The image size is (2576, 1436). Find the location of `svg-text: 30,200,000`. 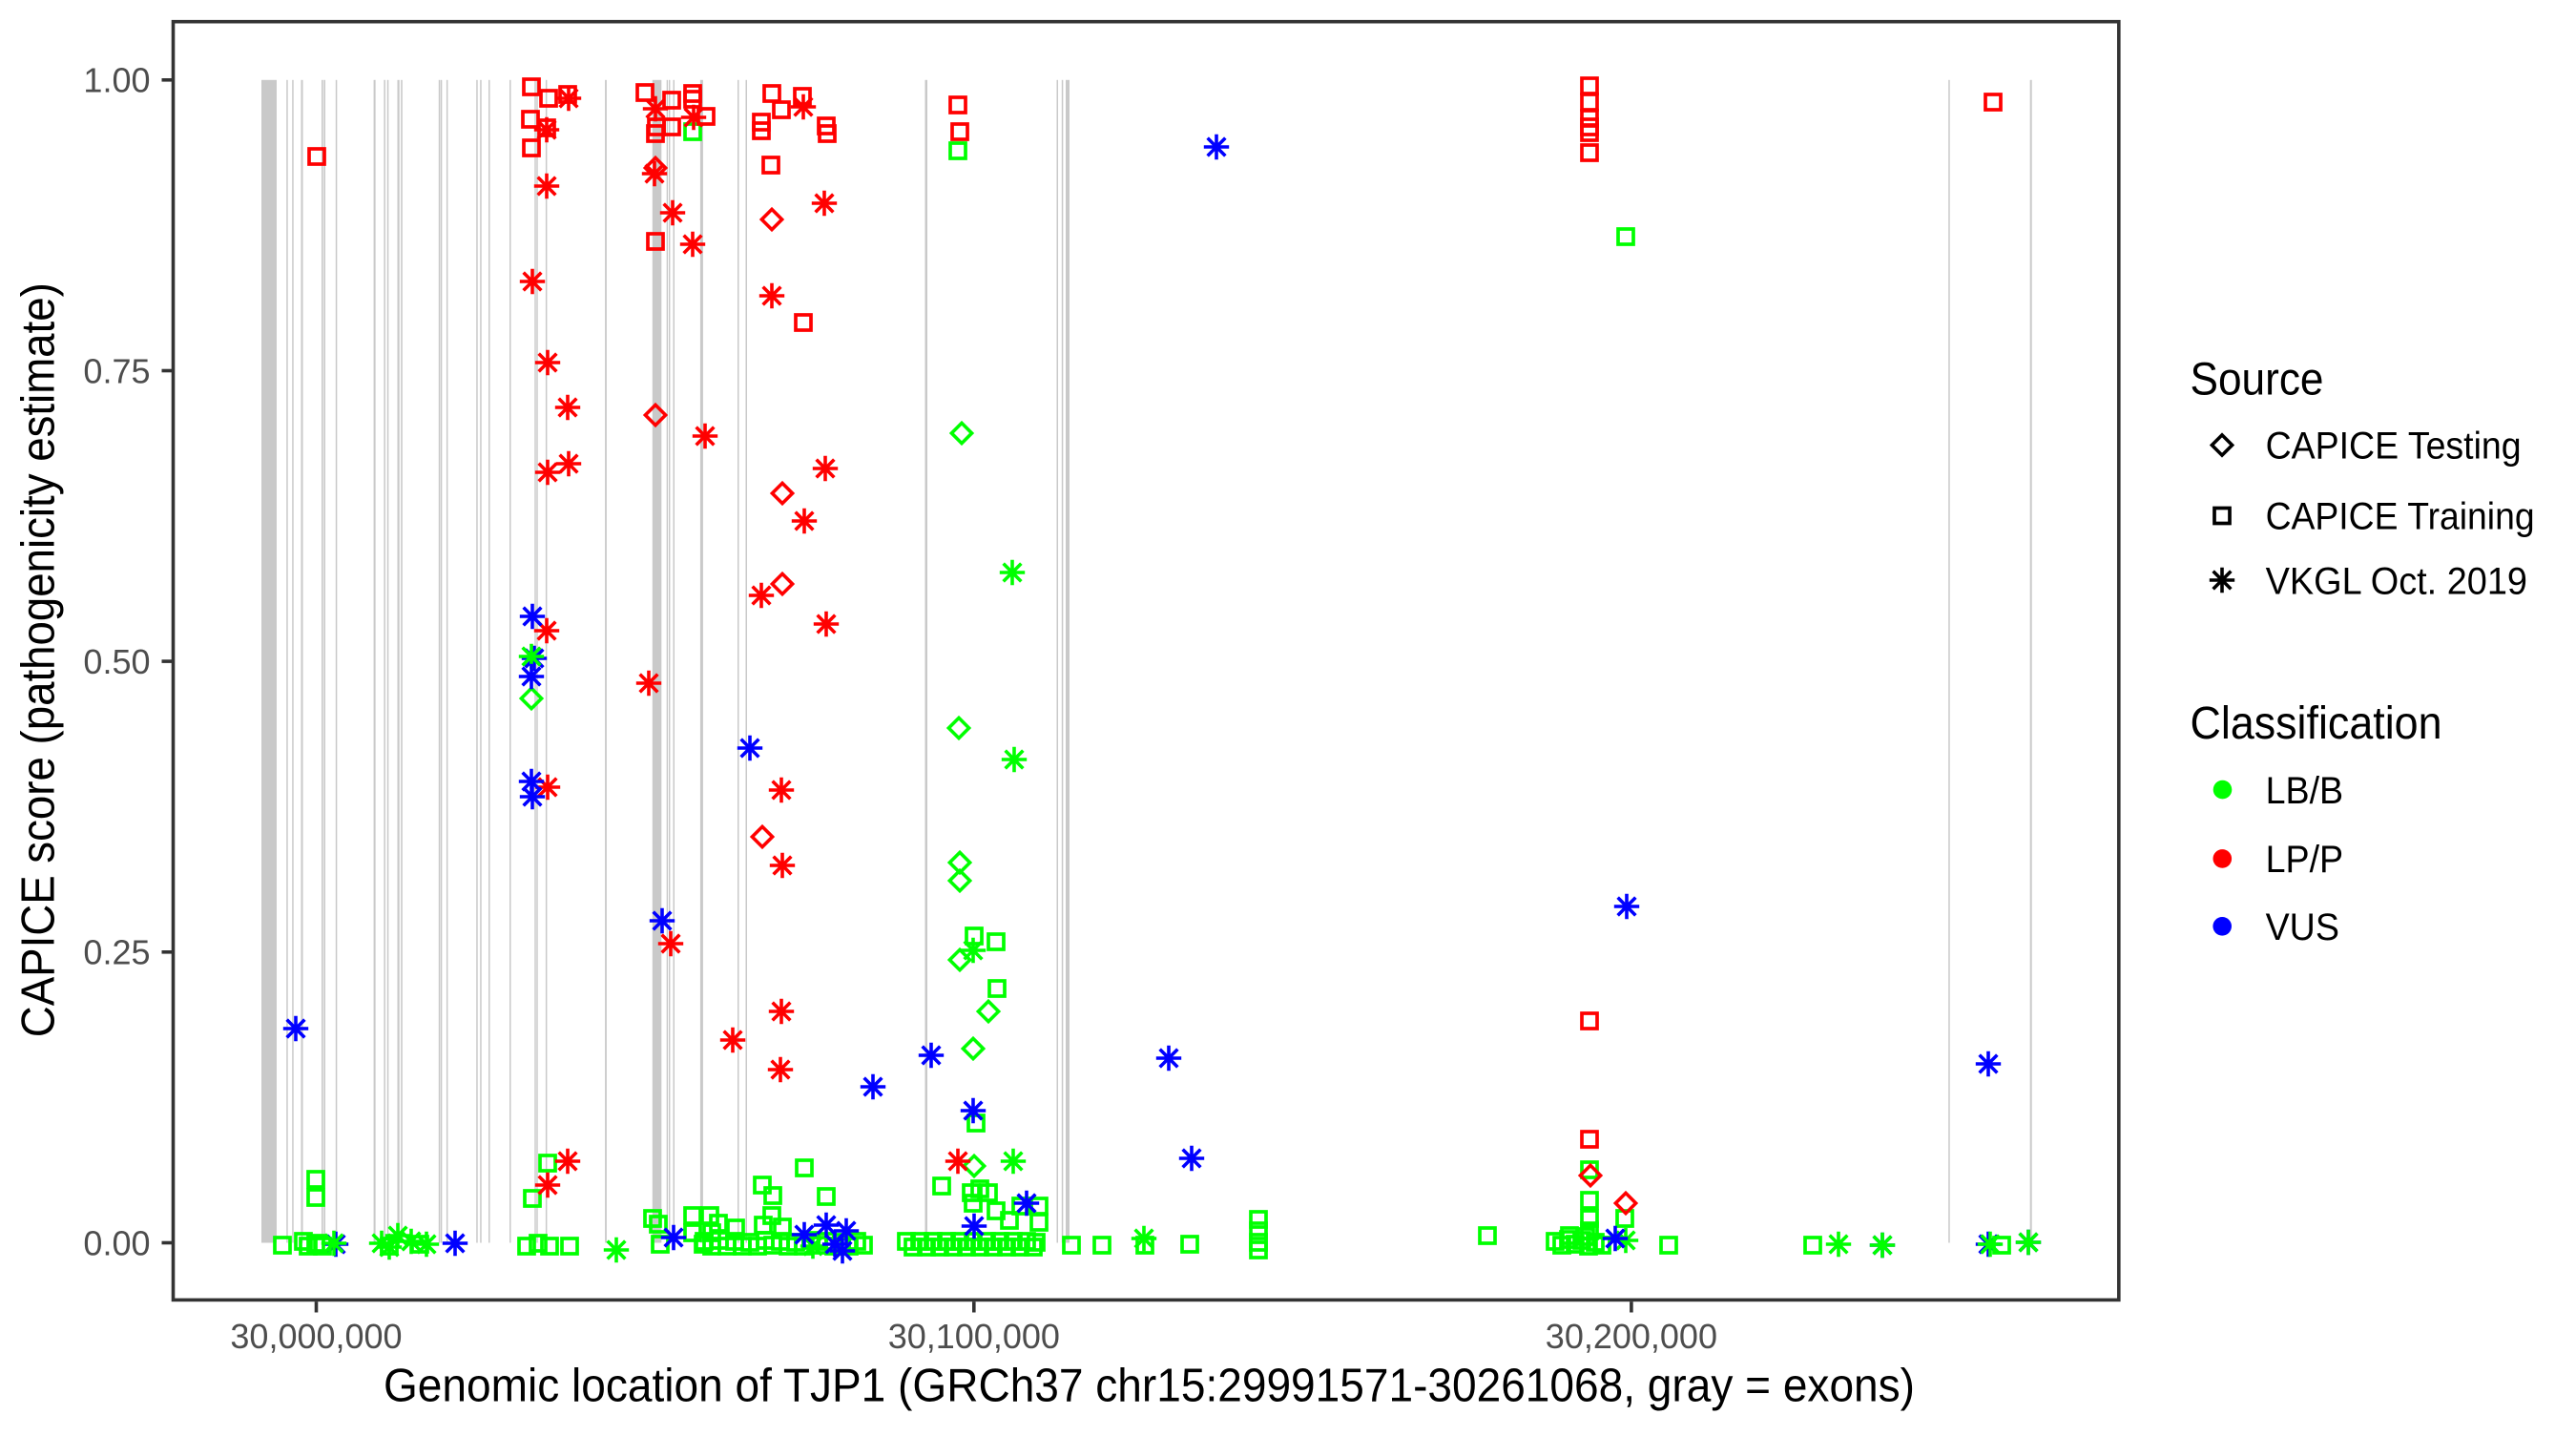

svg-text: 30,200,000 is located at coordinates (1631, 1336).